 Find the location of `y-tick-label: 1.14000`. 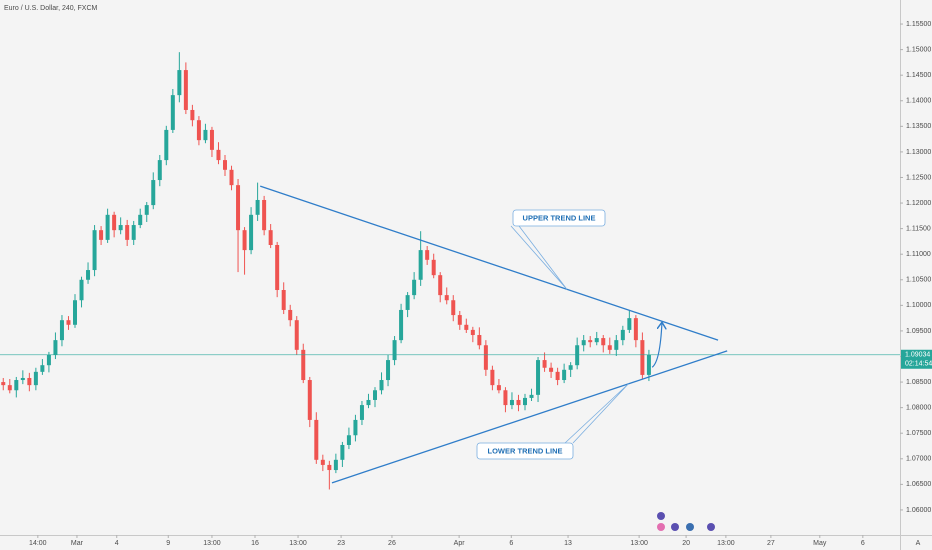

y-tick-label: 1.14000 is located at coordinates (918, 101).